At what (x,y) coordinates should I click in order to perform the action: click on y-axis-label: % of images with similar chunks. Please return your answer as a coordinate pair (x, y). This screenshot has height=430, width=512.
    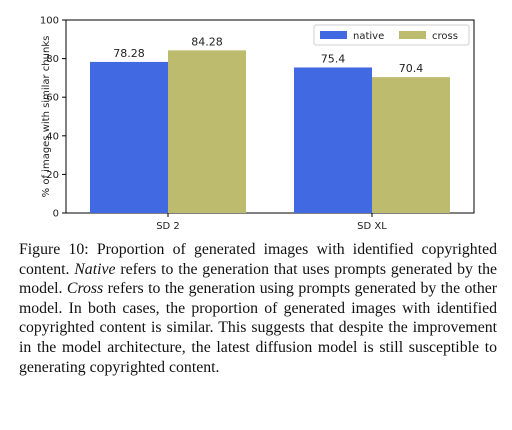
    Looking at the image, I should click on (46, 117).